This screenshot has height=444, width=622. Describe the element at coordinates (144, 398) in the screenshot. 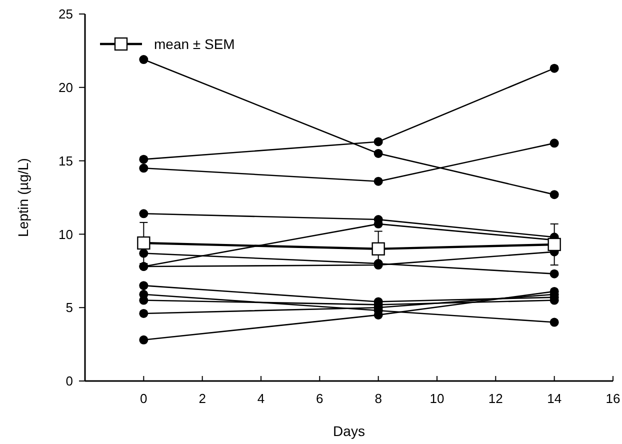

I see `x-tick-label: 0` at that location.